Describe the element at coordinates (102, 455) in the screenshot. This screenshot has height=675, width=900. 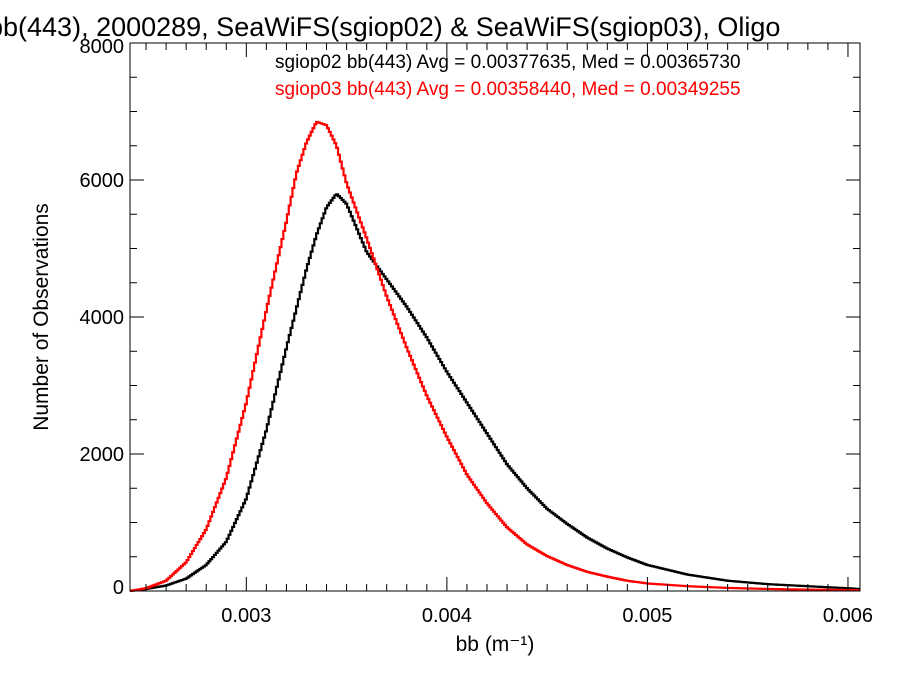
I see `y-tick-label: 2000` at that location.